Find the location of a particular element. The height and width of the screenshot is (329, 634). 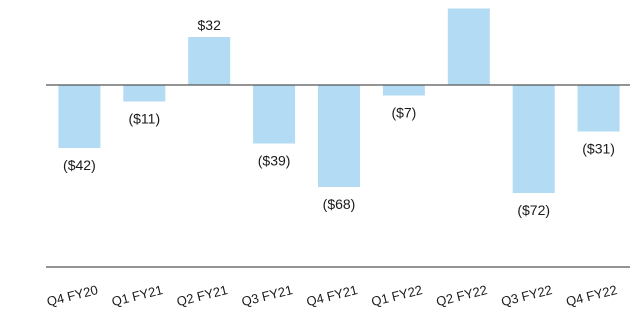

value-label: ($42) is located at coordinates (79, 165).